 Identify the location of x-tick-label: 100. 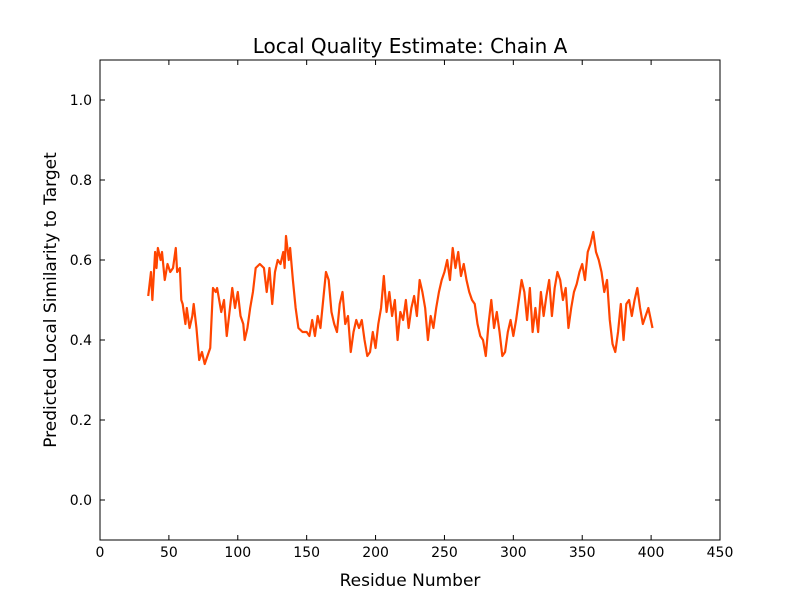
(237, 553).